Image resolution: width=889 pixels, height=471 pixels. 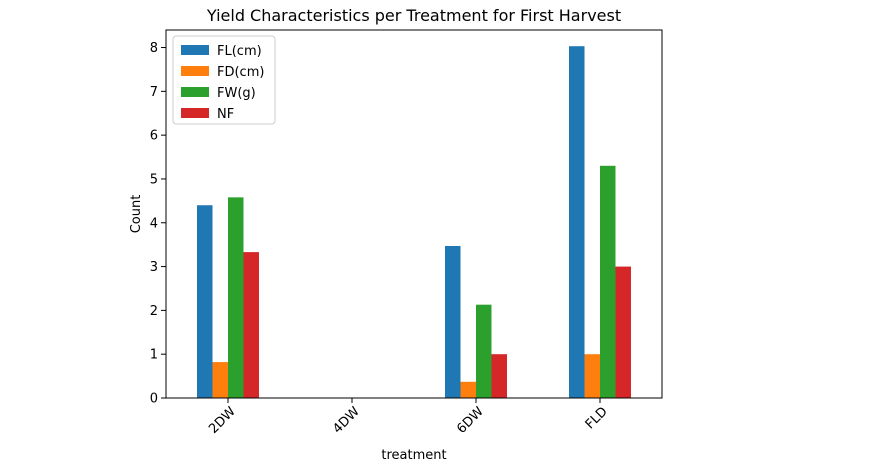 I want to click on legend: FL(cm) FD(cm) FW(g) NF, so click(x=224, y=80).